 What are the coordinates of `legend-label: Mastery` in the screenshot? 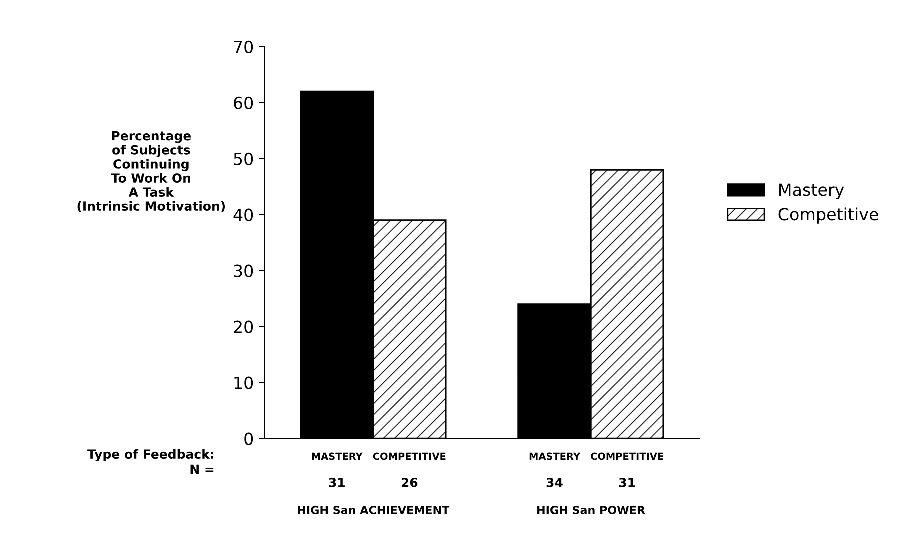 It's located at (812, 192).